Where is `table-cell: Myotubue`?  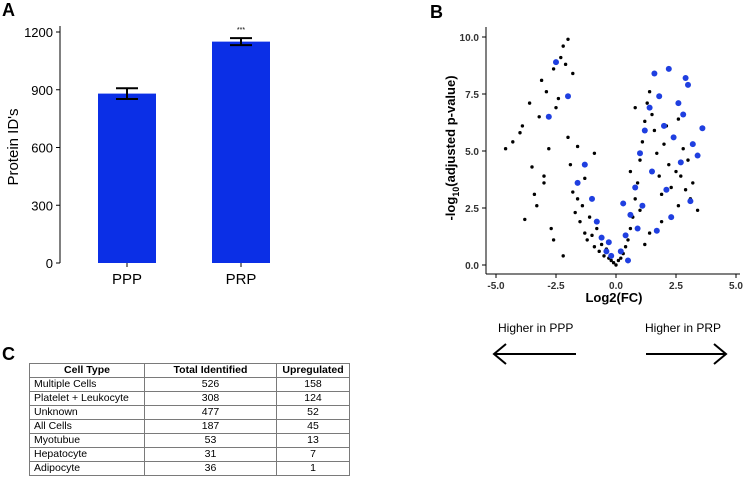 table-cell: Myotubue is located at coordinates (87, 440).